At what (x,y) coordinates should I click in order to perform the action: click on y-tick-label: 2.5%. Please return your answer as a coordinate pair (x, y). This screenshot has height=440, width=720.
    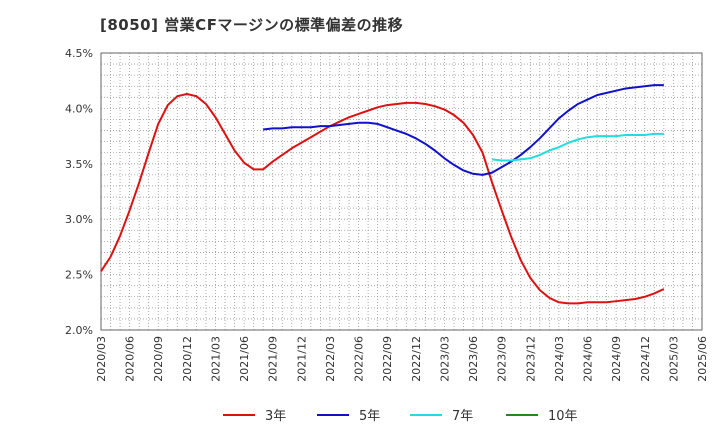
    Looking at the image, I should click on (79, 275).